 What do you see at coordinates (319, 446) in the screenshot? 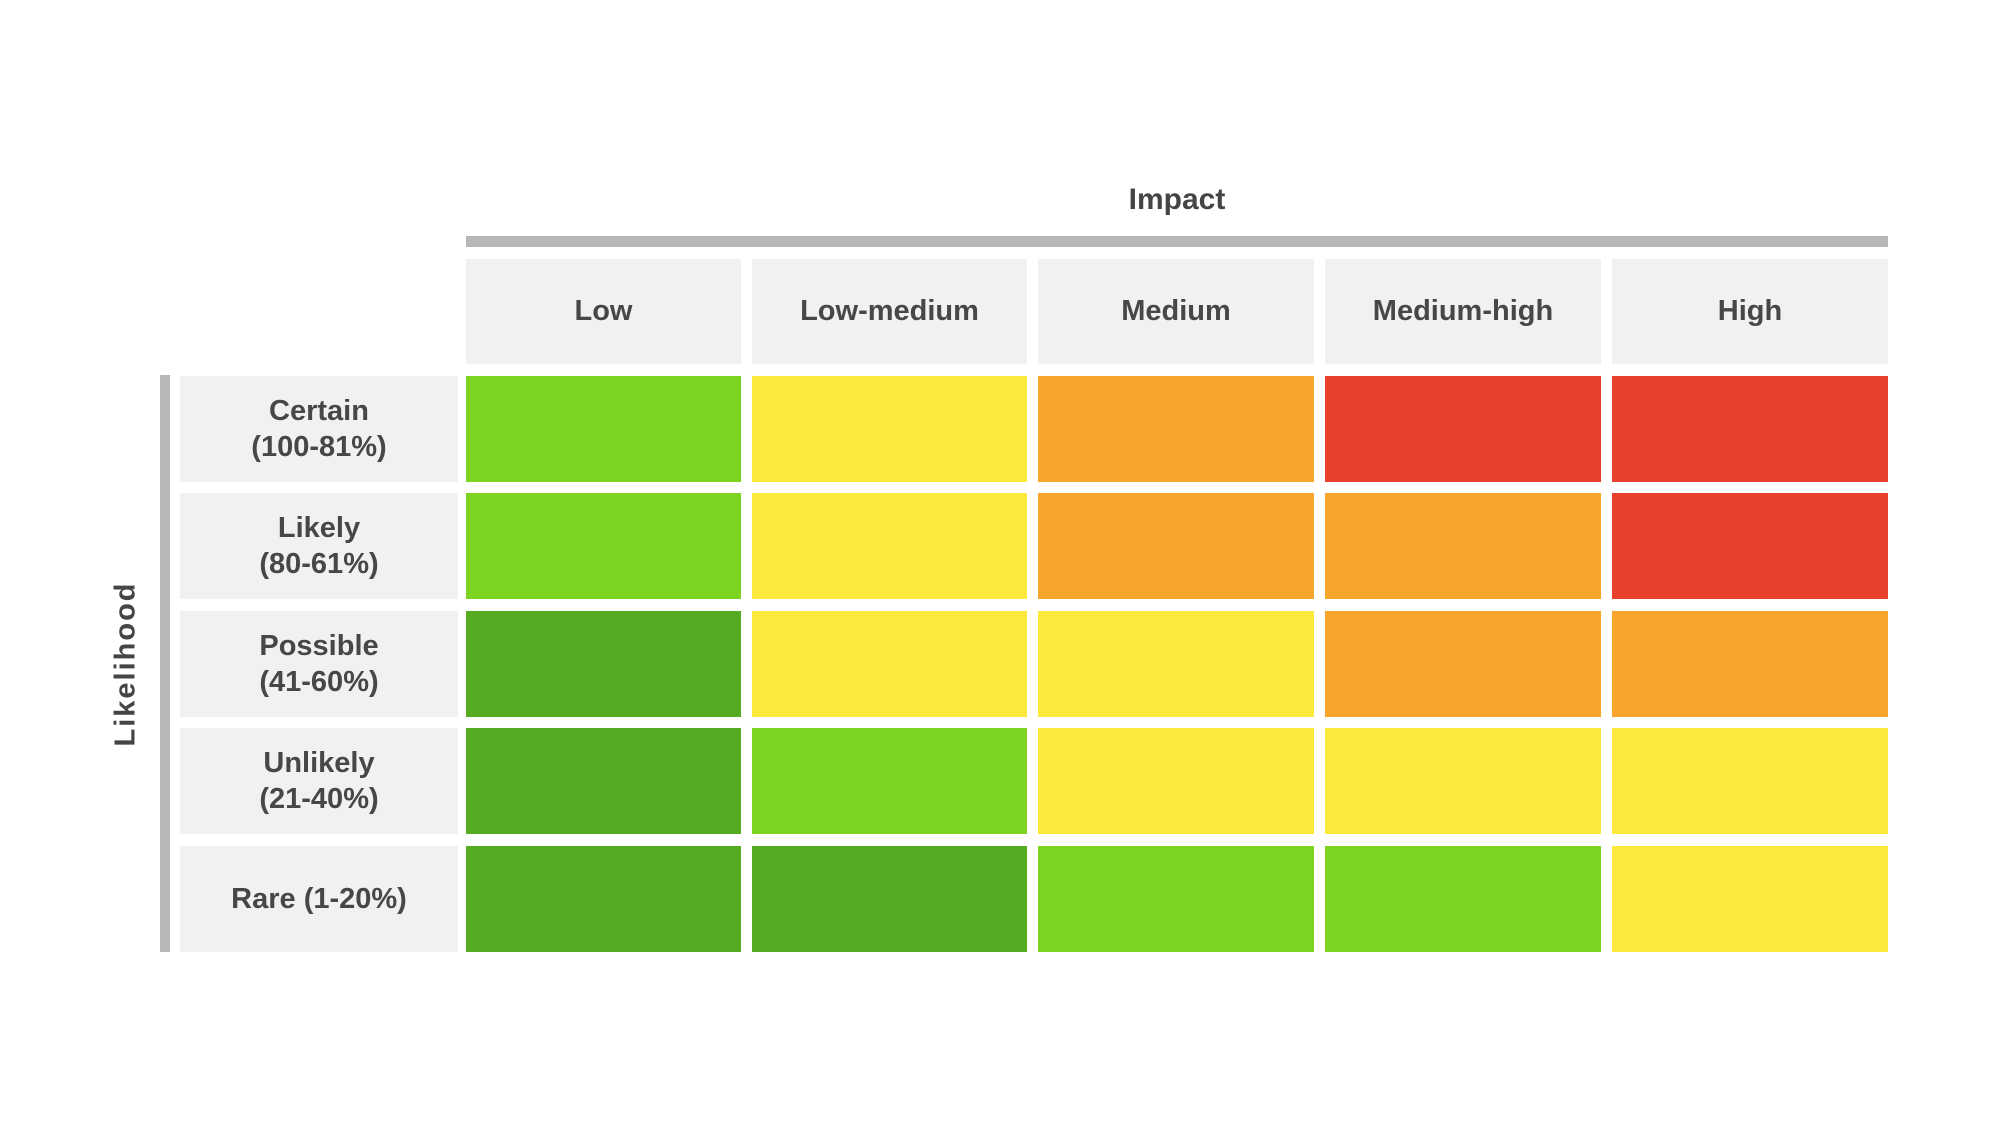
I see `row-range: (100-81%)` at bounding box center [319, 446].